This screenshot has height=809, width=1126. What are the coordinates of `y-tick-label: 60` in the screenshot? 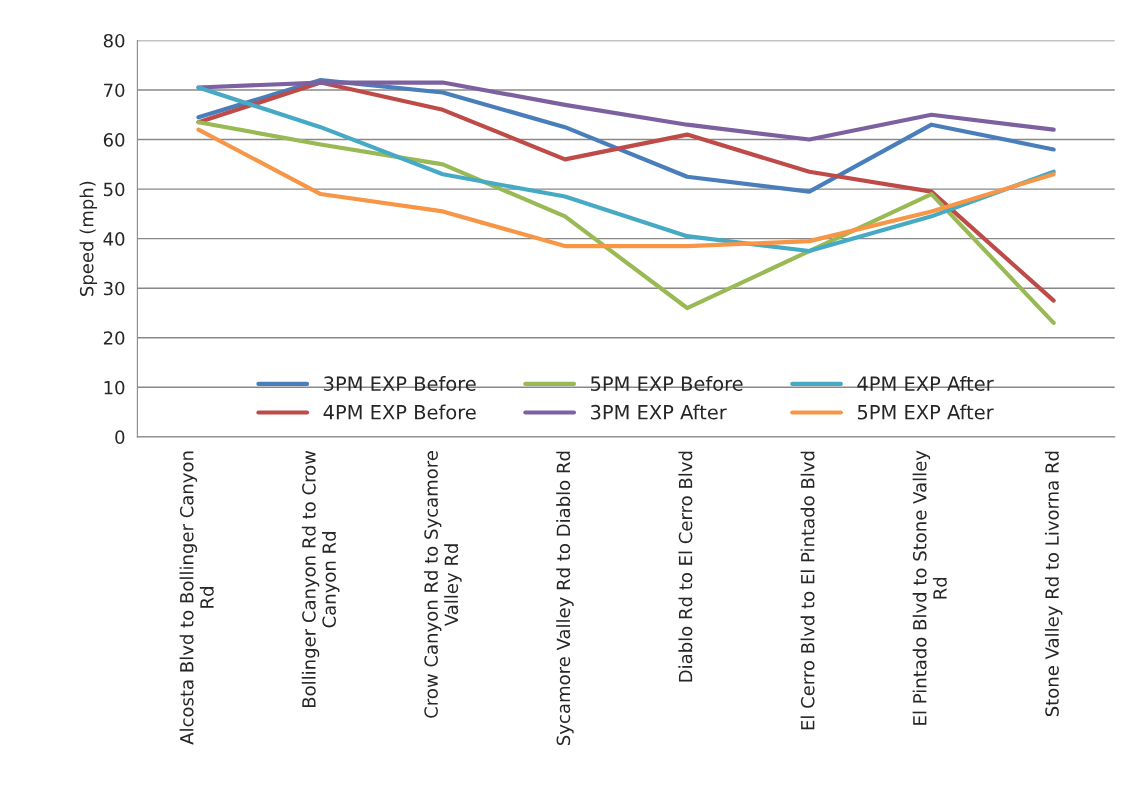 It's located at (114, 140).